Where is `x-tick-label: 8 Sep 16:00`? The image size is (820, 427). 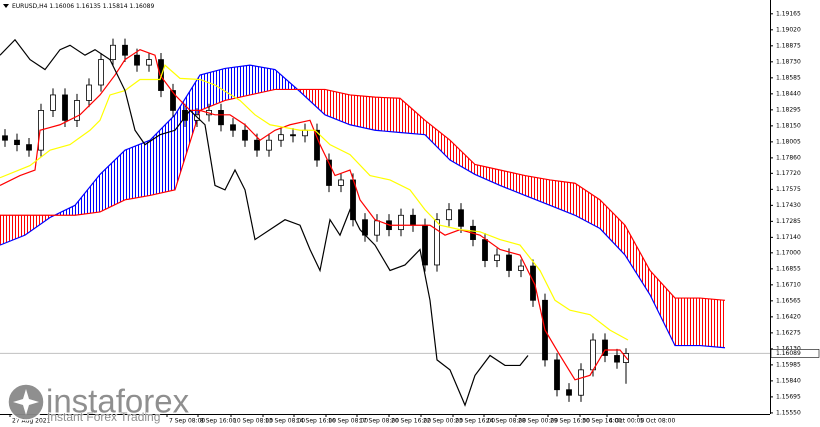 x-tick-label: 8 Sep 16:00 is located at coordinates (218, 421).